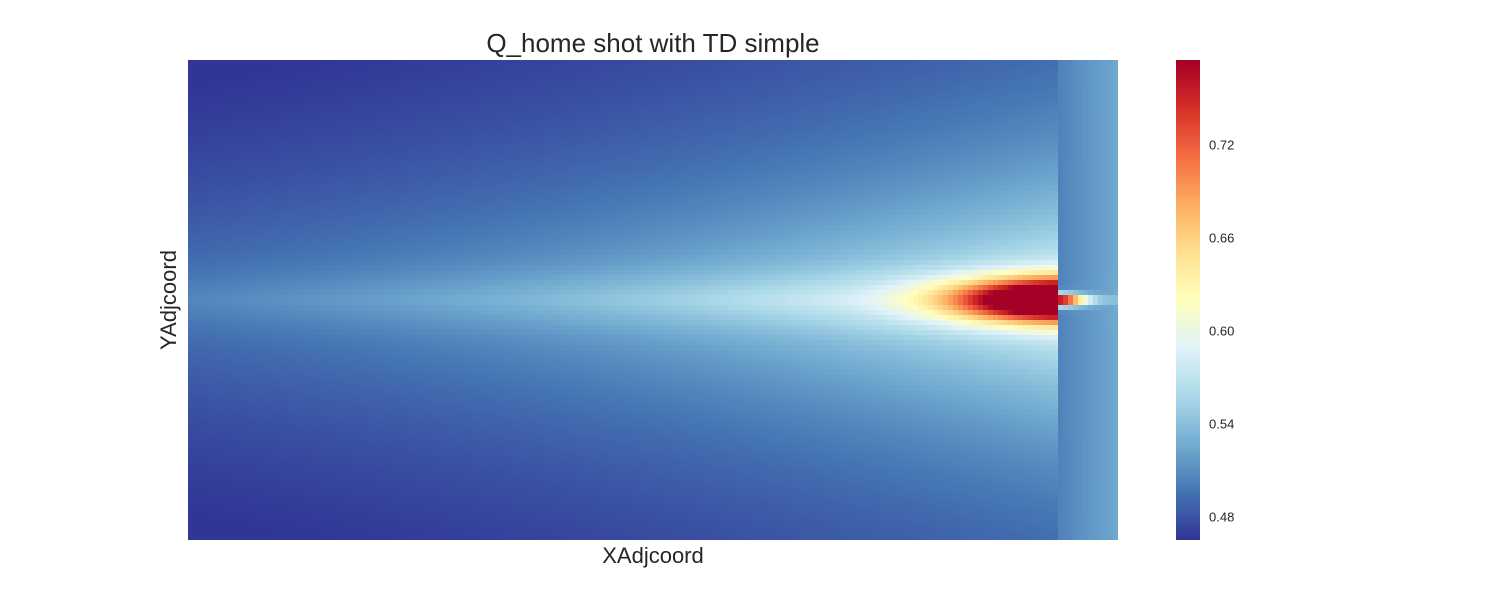  What do you see at coordinates (1188, 300) in the screenshot?
I see `colorbar-gradient` at bounding box center [1188, 300].